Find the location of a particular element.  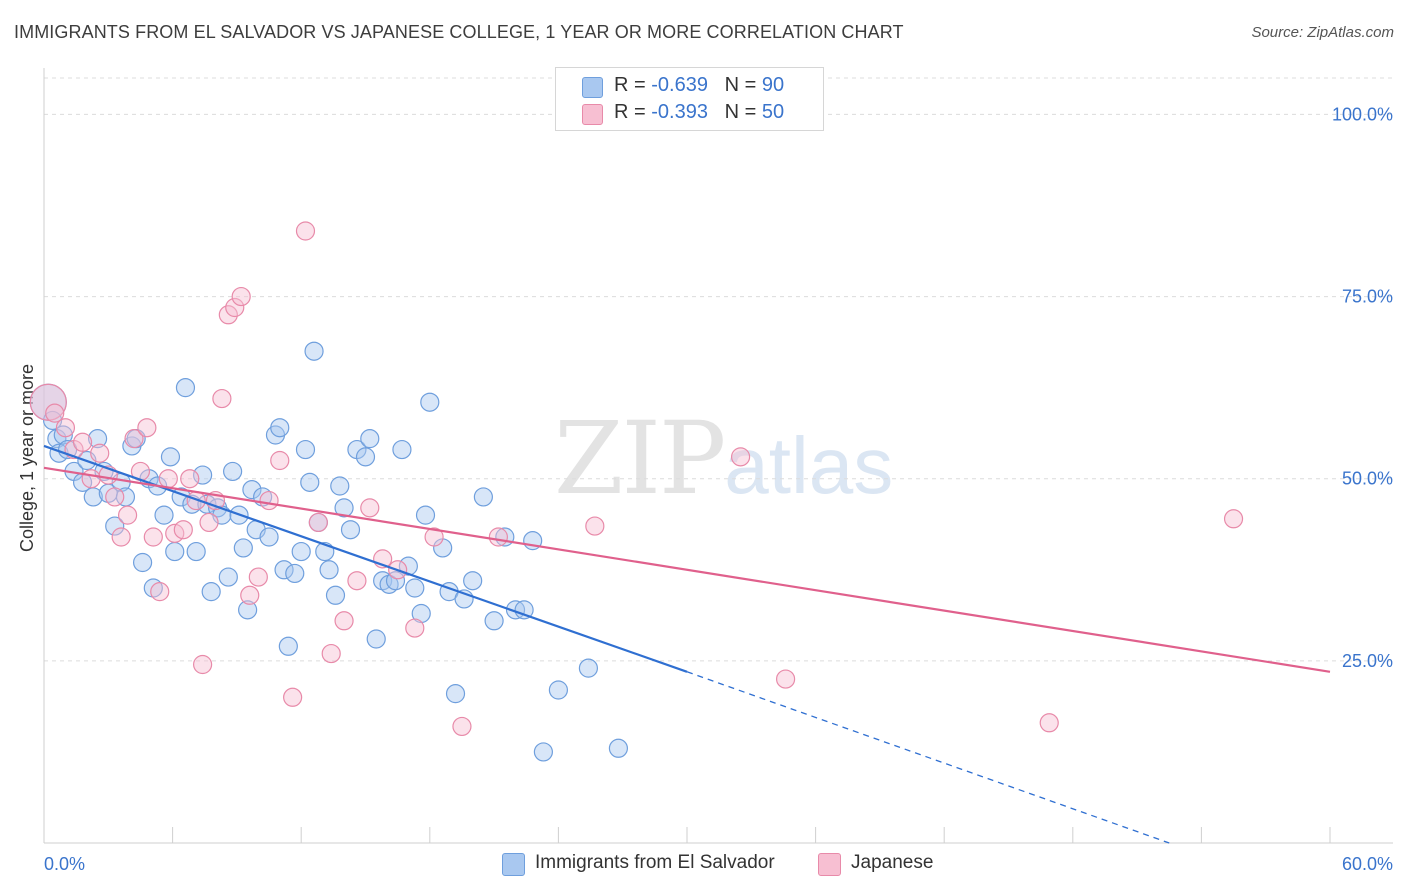

legend-swatch-japanese is located at coordinates (592, 114).